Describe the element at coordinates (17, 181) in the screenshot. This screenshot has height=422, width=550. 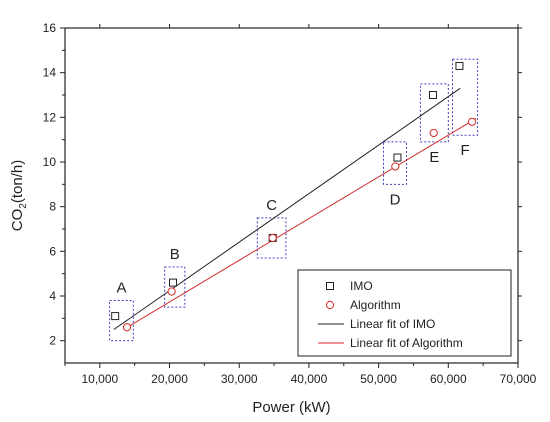
I see `y-axis-label-suffix: (ton/h)` at that location.